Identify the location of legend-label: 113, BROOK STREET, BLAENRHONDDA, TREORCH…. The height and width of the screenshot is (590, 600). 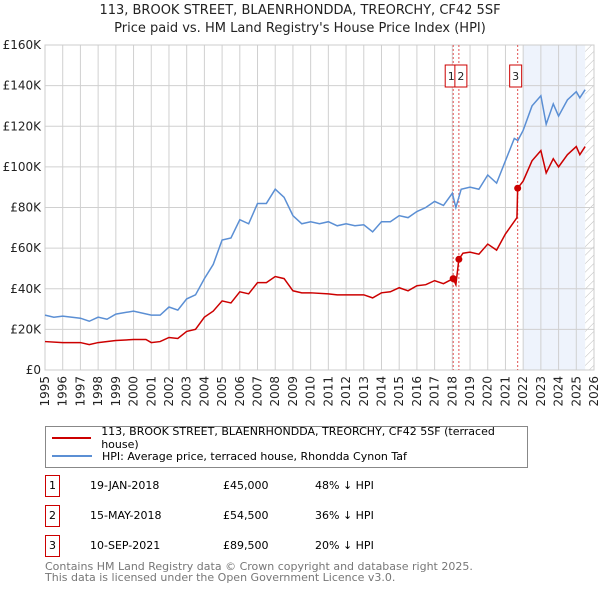
(298, 438).